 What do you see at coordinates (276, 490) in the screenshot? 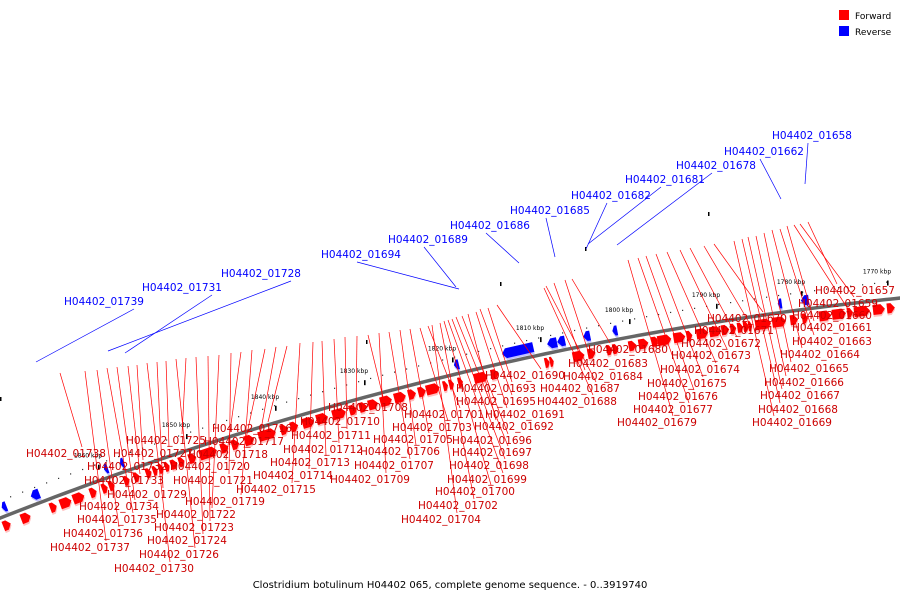
I see `forward-gene-label: H04402_01715` at bounding box center [276, 490].